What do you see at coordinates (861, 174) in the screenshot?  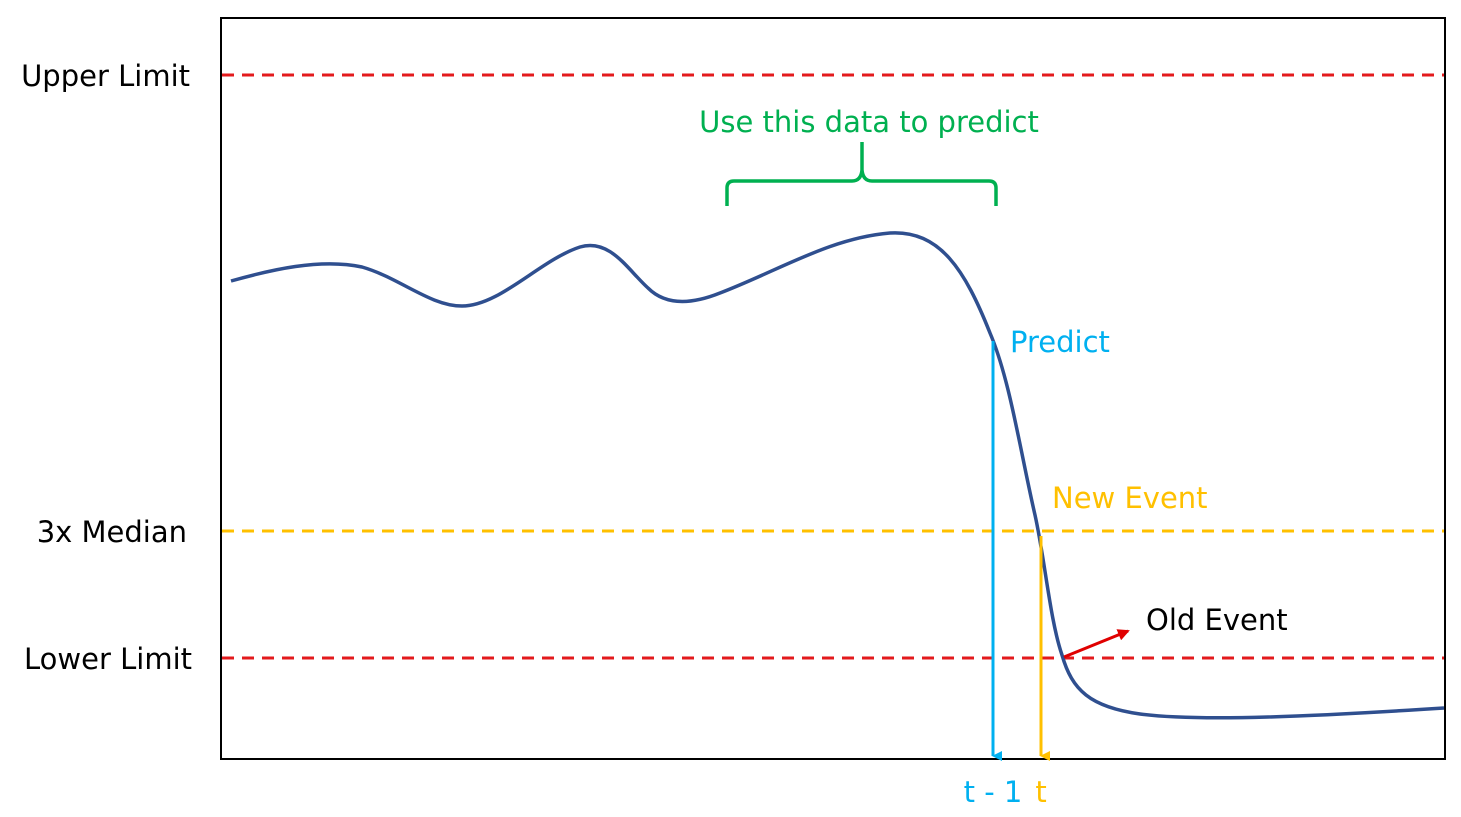 I see `data-window-brace` at bounding box center [861, 174].